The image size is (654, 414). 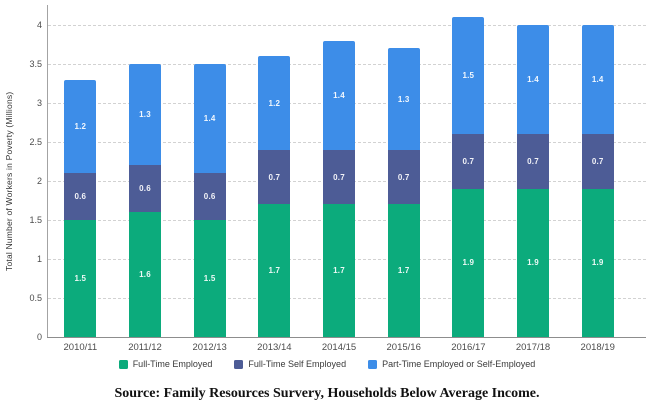 I want to click on bar-slot-2017/18: 1.9 0.7 1.4, so click(x=533, y=181).